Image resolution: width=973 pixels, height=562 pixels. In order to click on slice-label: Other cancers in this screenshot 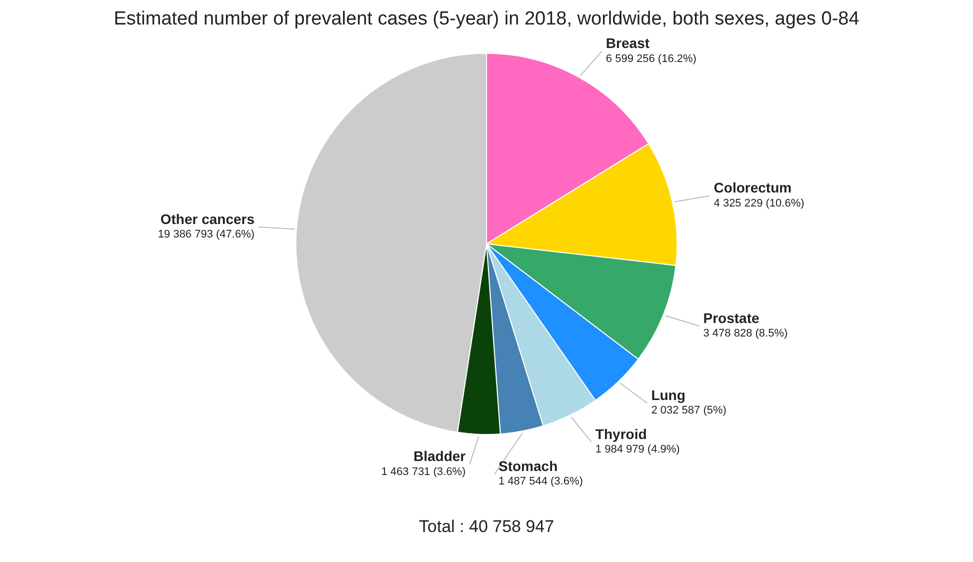, I will do `click(207, 218)`.